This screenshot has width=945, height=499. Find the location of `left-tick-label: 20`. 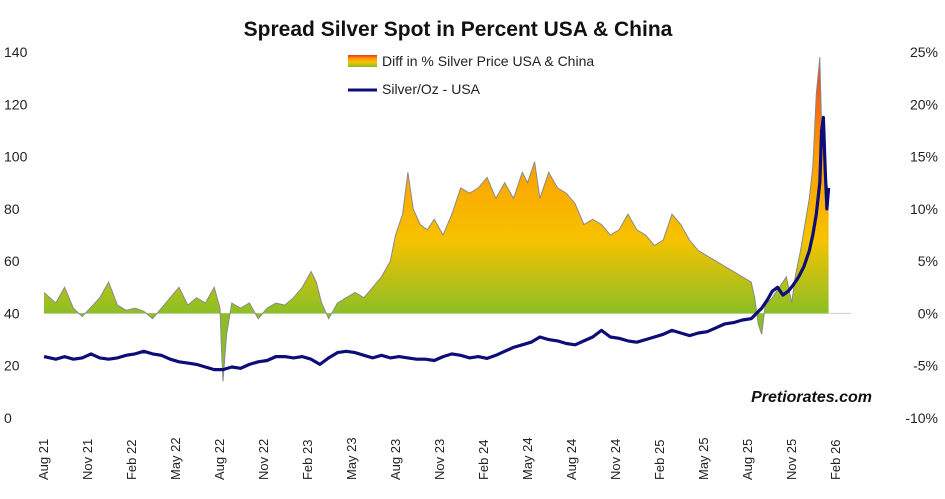

left-tick-label: 20 is located at coordinates (12, 366).